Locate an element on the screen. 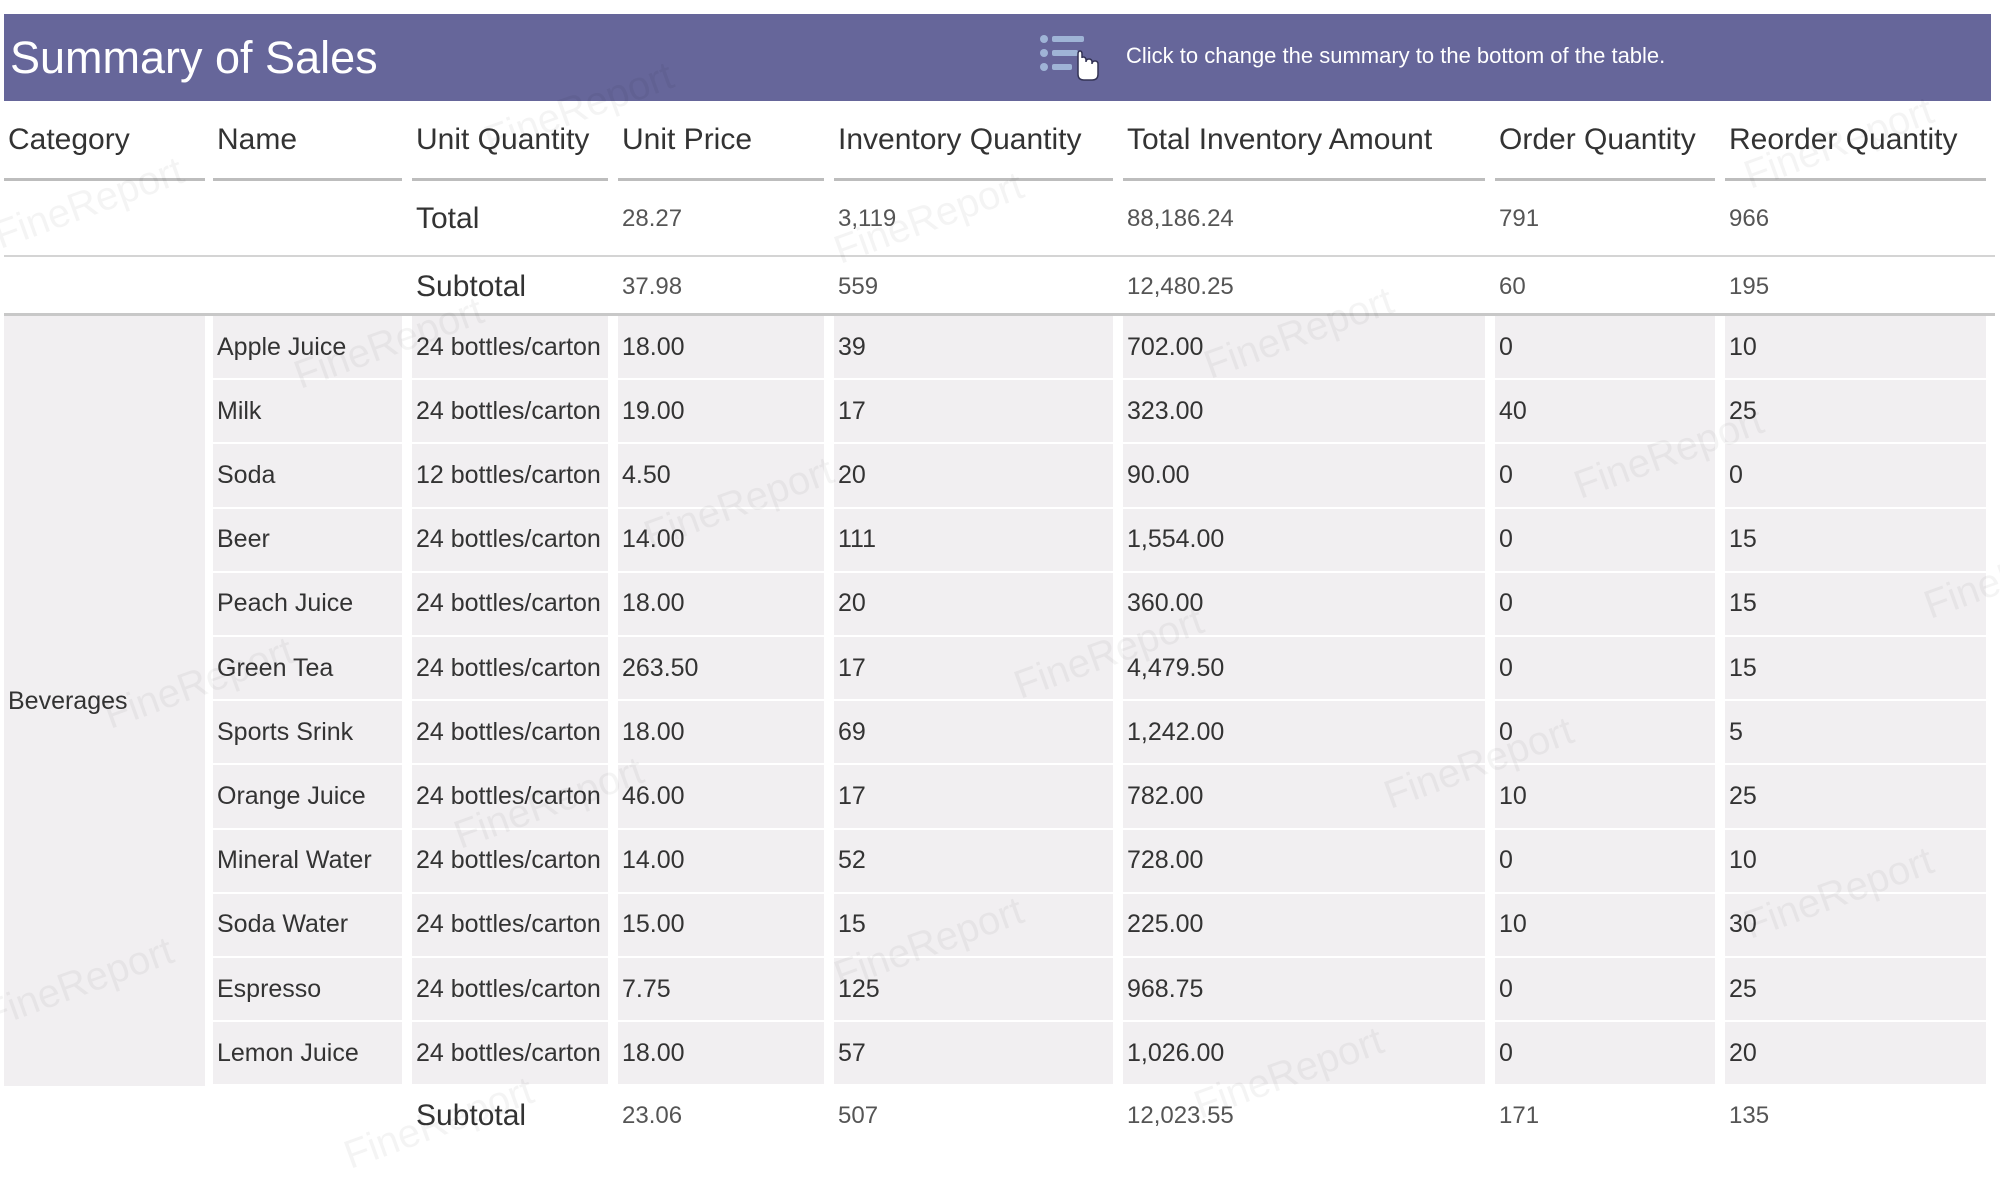 This screenshot has width=2000, height=1178. subtotal-inventory-quantity: 559 is located at coordinates (858, 286).